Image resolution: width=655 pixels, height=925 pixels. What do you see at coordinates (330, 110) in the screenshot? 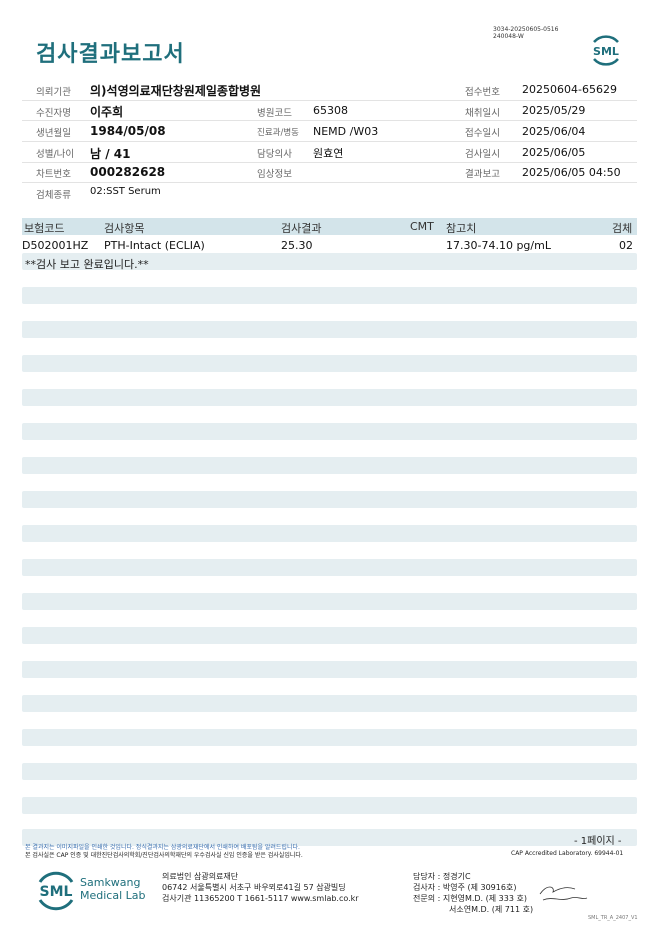
I see `hospital-code-value: 65308` at bounding box center [330, 110].